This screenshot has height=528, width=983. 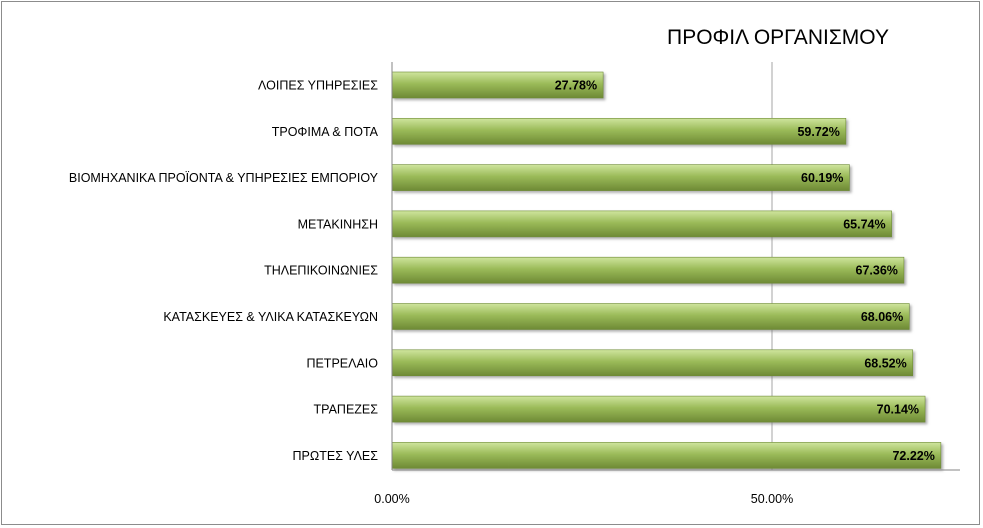 What do you see at coordinates (885, 363) in the screenshot?
I see `data-label: 68.52%` at bounding box center [885, 363].